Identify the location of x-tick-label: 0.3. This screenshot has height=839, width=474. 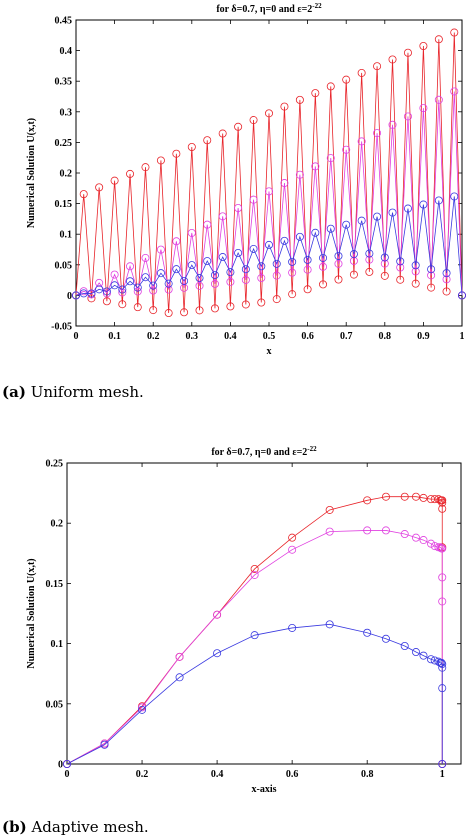
(192, 336).